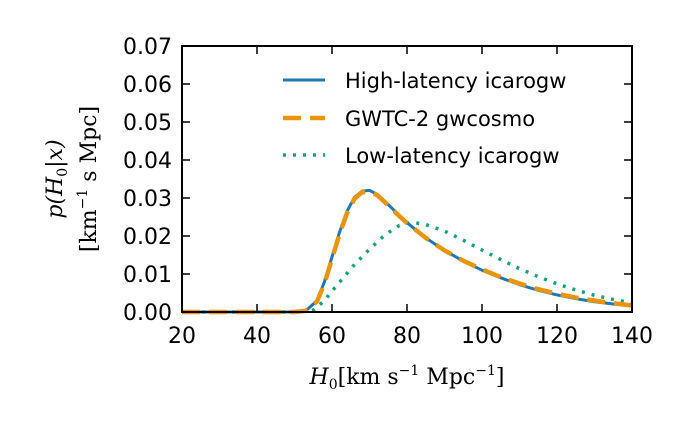 The image size is (693, 428). I want to click on y-tick-label-2: 0.02, so click(147, 237).